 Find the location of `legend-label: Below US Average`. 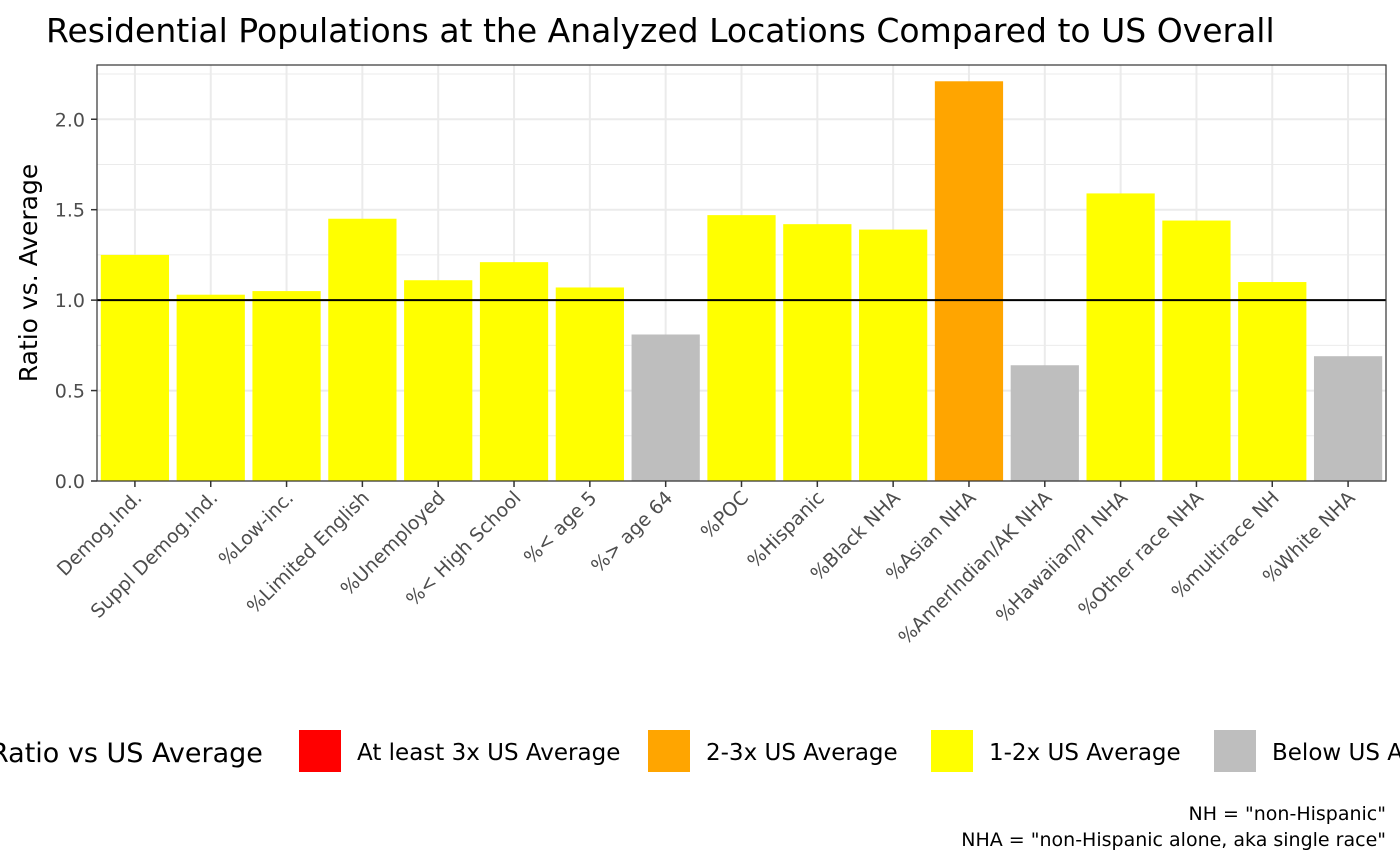

legend-label: Below US Average is located at coordinates (1336, 753).